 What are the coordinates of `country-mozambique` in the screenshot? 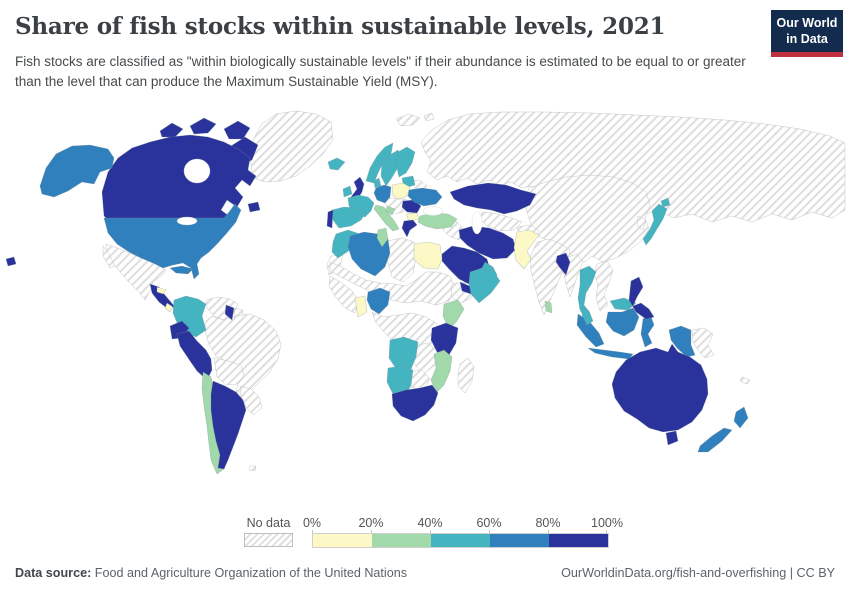 It's located at (441, 371).